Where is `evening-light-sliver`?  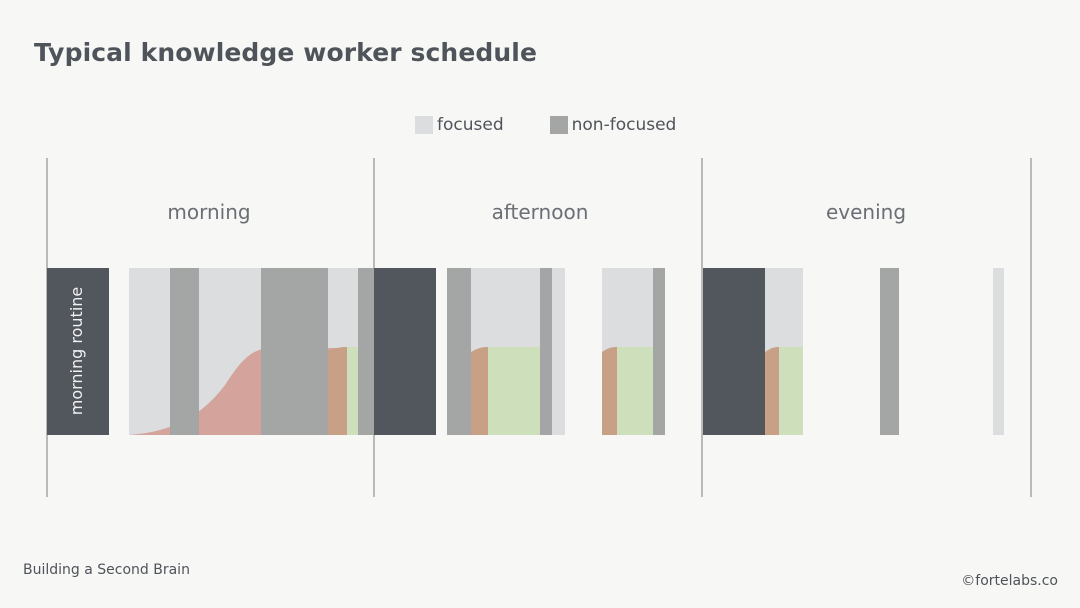 evening-light-sliver is located at coordinates (998, 351).